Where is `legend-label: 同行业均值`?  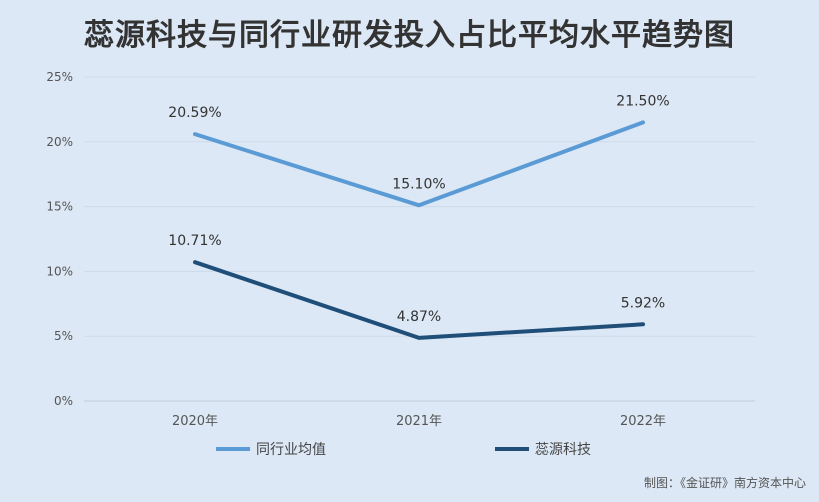 legend-label: 同行业均值 is located at coordinates (291, 450).